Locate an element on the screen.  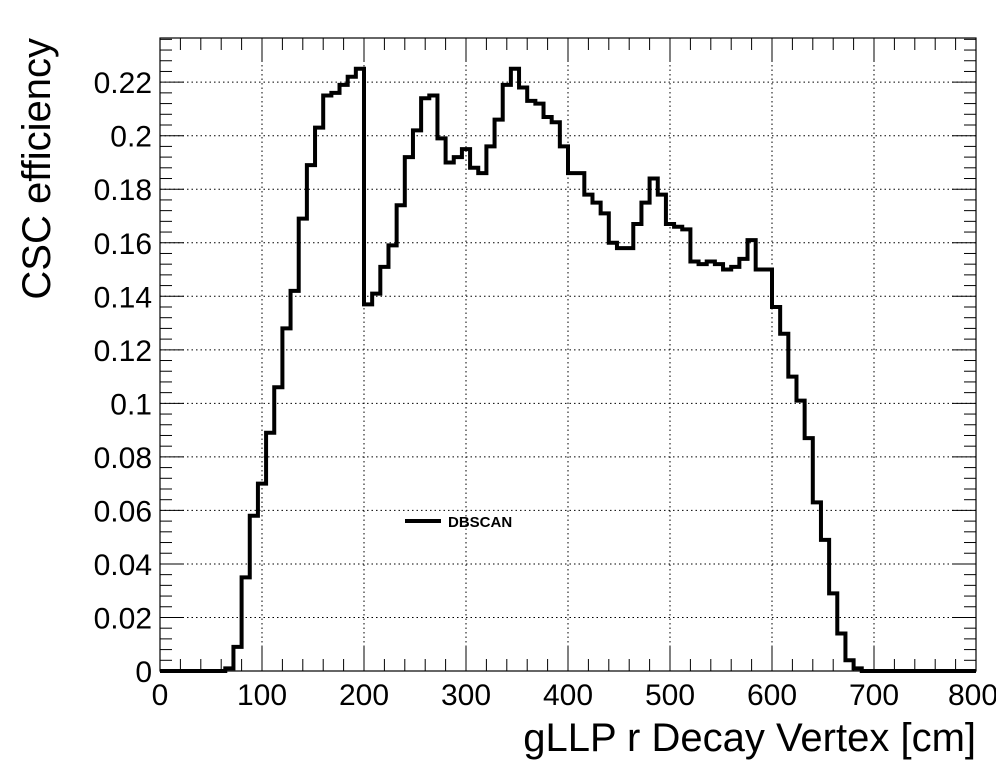
y-tick-label: 0.04 is located at coordinates (123, 565).